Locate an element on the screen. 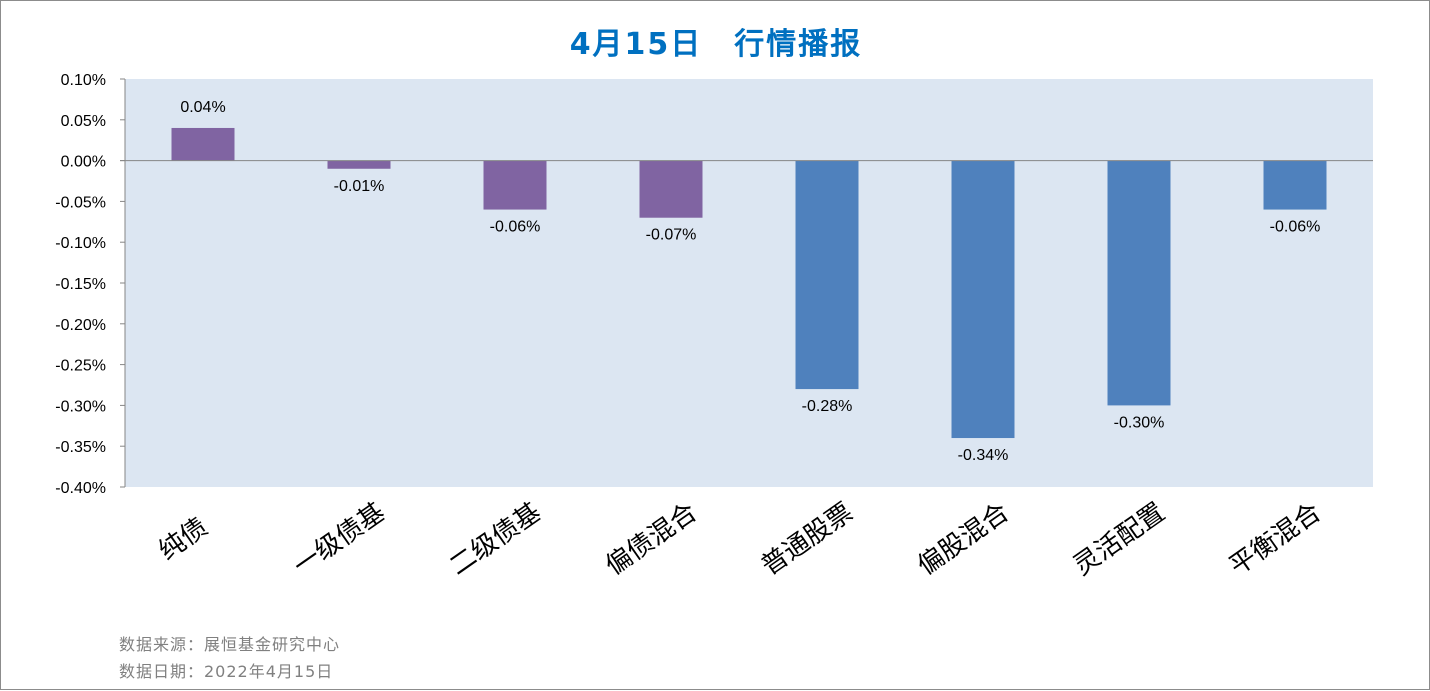 The height and width of the screenshot is (691, 1430). y-tick-label: -0.05% is located at coordinates (80, 202).